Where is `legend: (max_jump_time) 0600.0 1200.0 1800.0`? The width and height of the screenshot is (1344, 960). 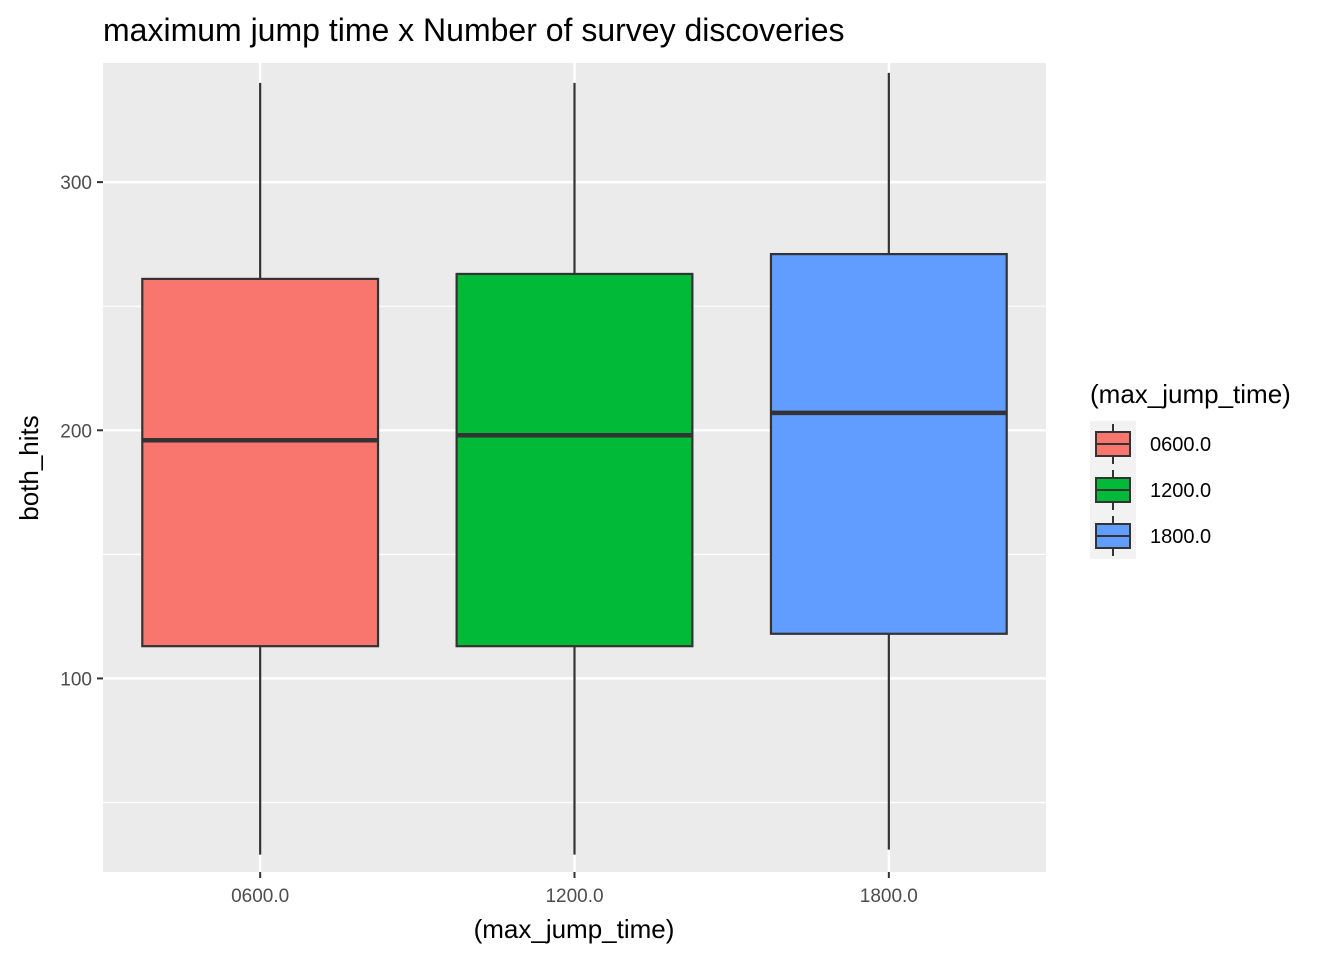
legend: (max_jump_time) 0600.0 1200.0 1800.0 is located at coordinates (1190, 469).